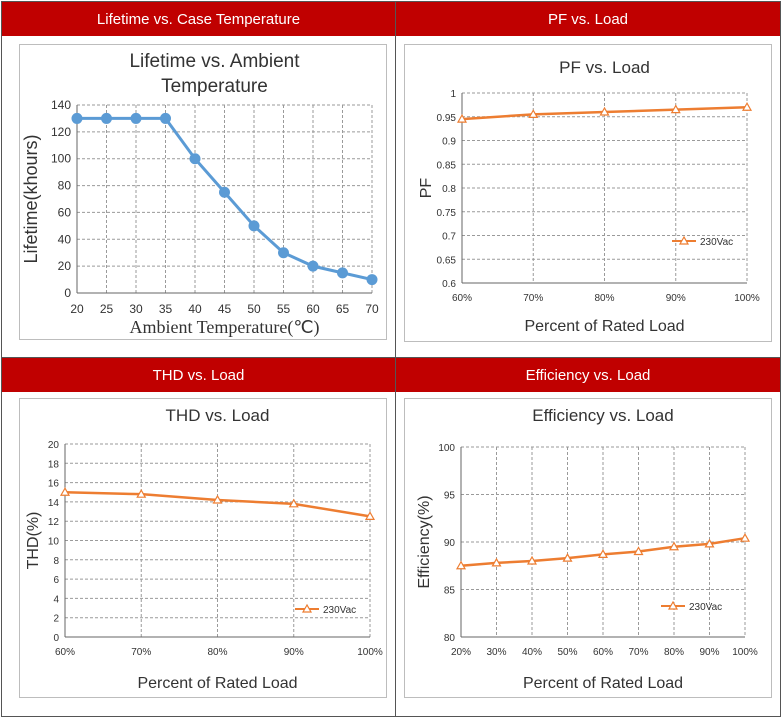  I want to click on chart-title: THD vs. Load, so click(218, 415).